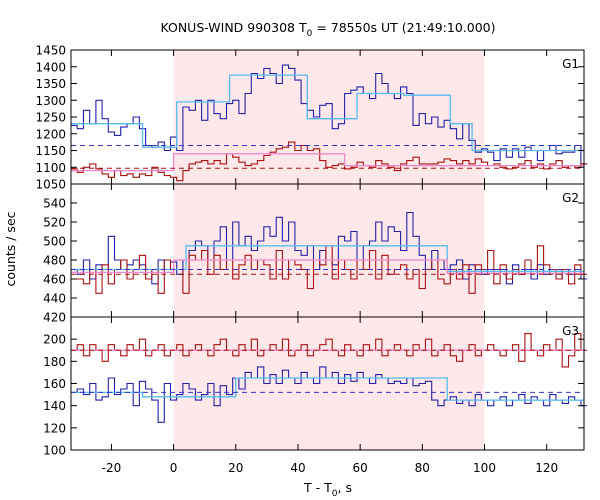 This screenshot has width=600, height=500. What do you see at coordinates (54, 261) in the screenshot?
I see `y-tick-label: 480` at bounding box center [54, 261].